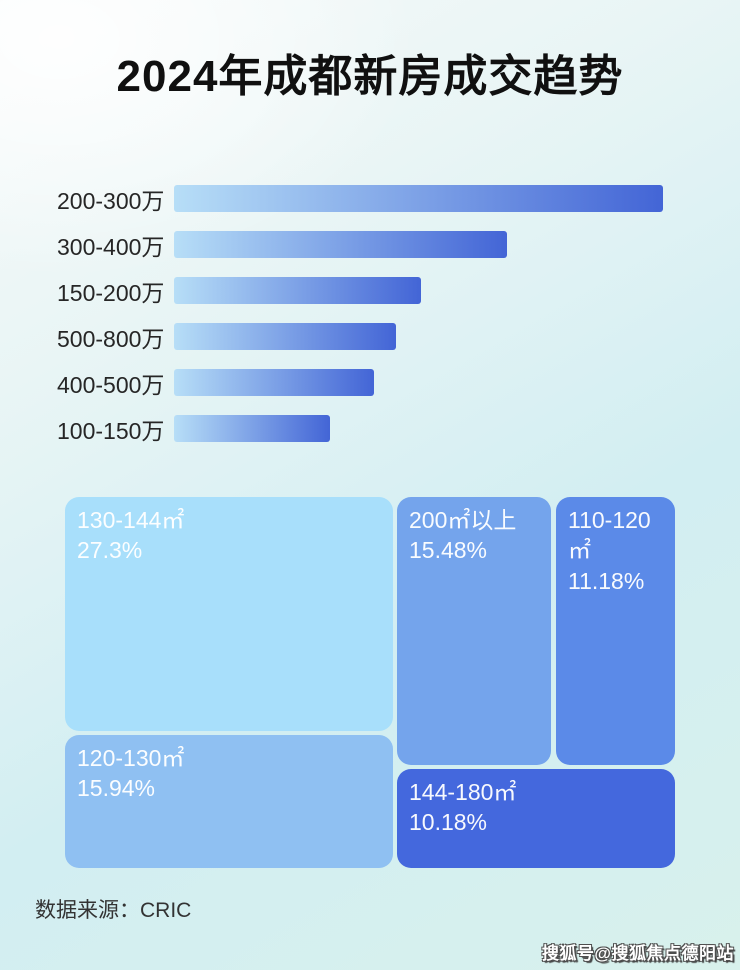 The height and width of the screenshot is (970, 740). Describe the element at coordinates (637, 953) in the screenshot. I see `watermark: 搜狐号@搜狐焦点德阳站` at that location.